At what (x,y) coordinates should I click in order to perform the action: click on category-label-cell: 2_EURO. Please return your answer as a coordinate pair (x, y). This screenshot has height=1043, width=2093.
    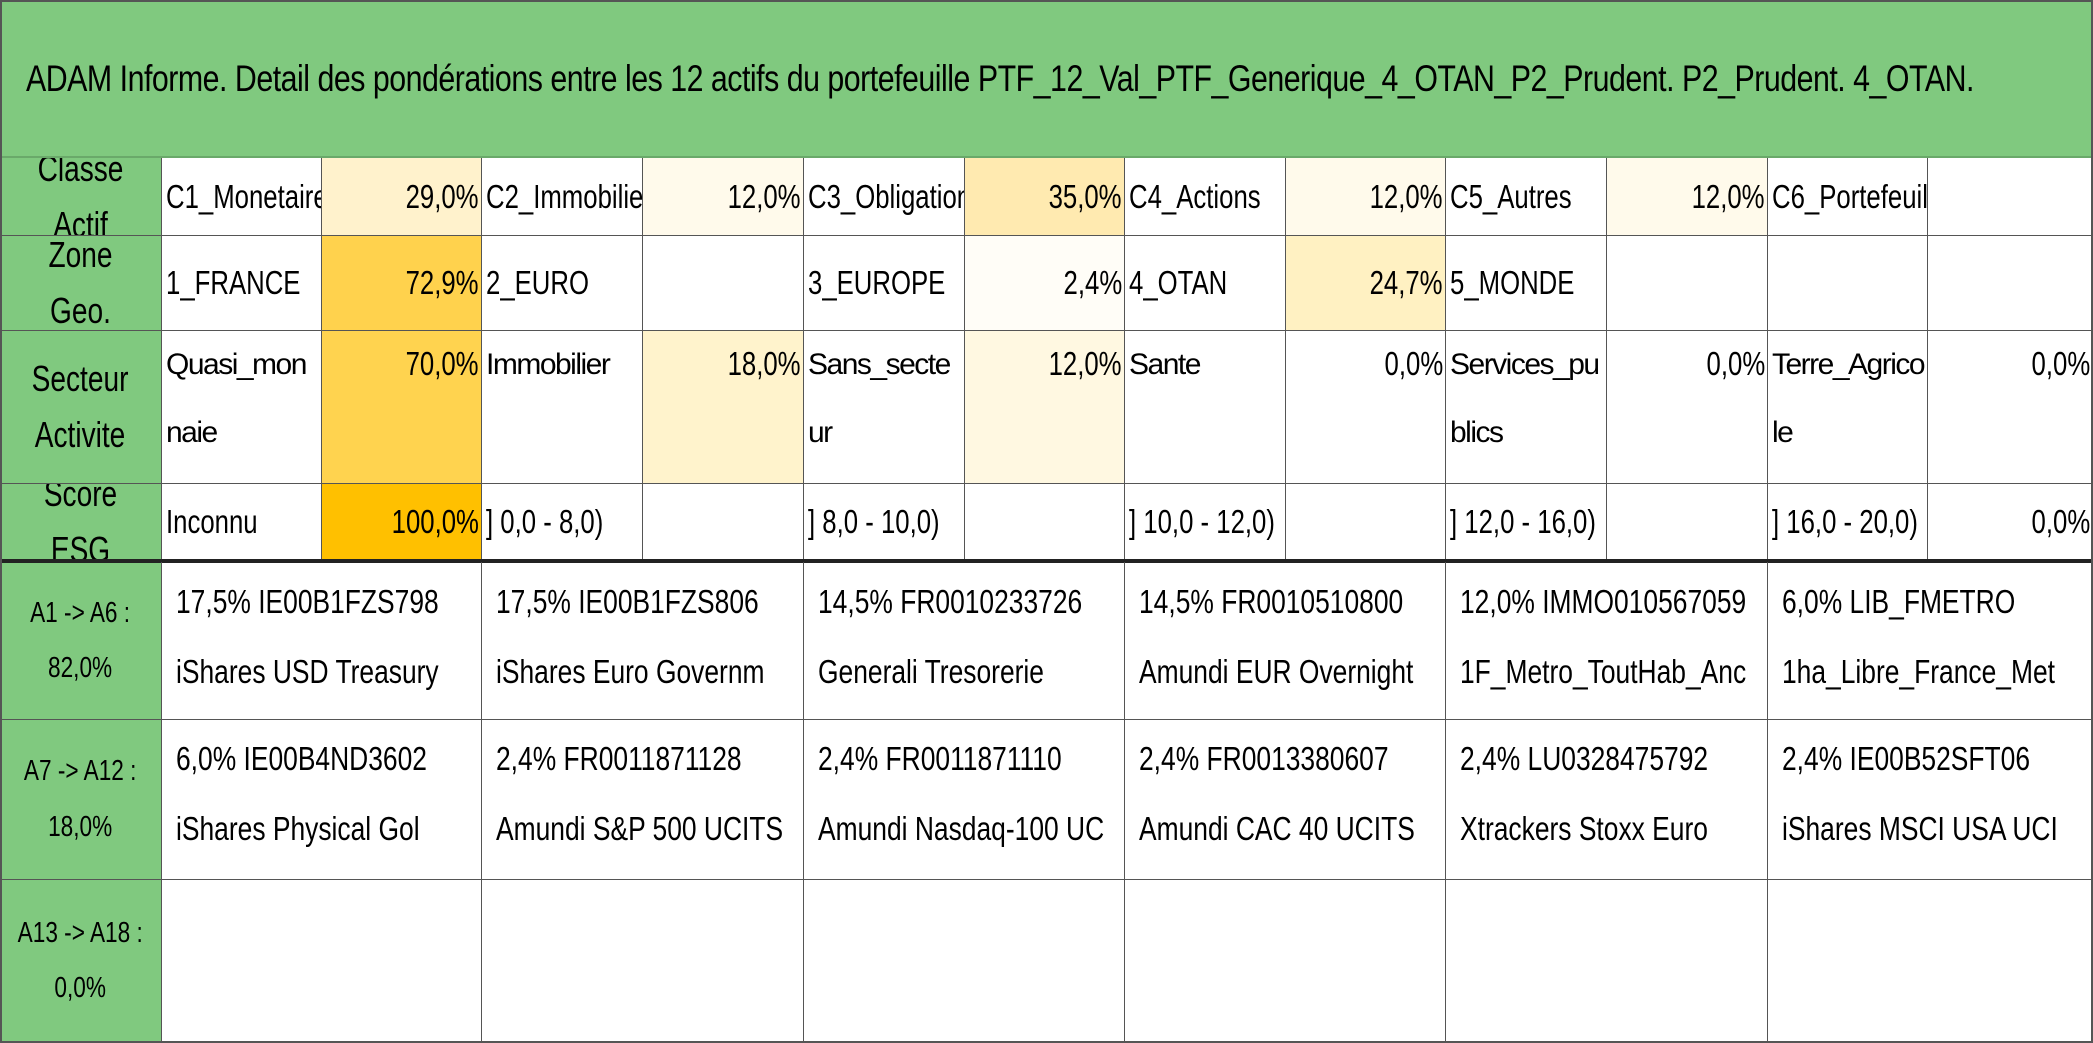
    Looking at the image, I should click on (562, 283).